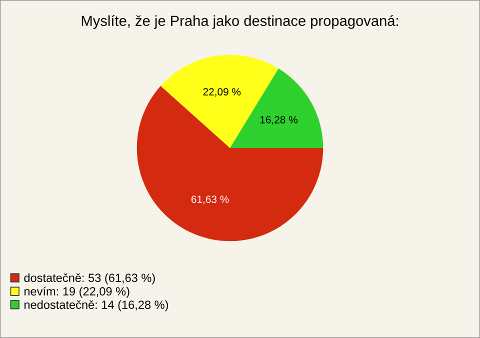 This screenshot has height=338, width=480. What do you see at coordinates (77, 292) in the screenshot?
I see `legend-label: nevím: 19 (22,09 %)` at bounding box center [77, 292].